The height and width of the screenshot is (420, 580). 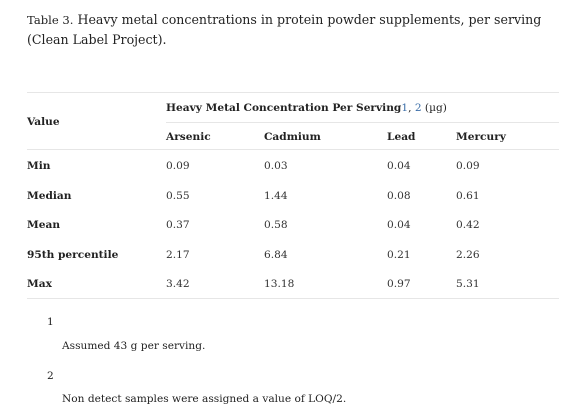 What do you see at coordinates (178, 284) in the screenshot?
I see `cell-arsenic: 3.42` at bounding box center [178, 284].